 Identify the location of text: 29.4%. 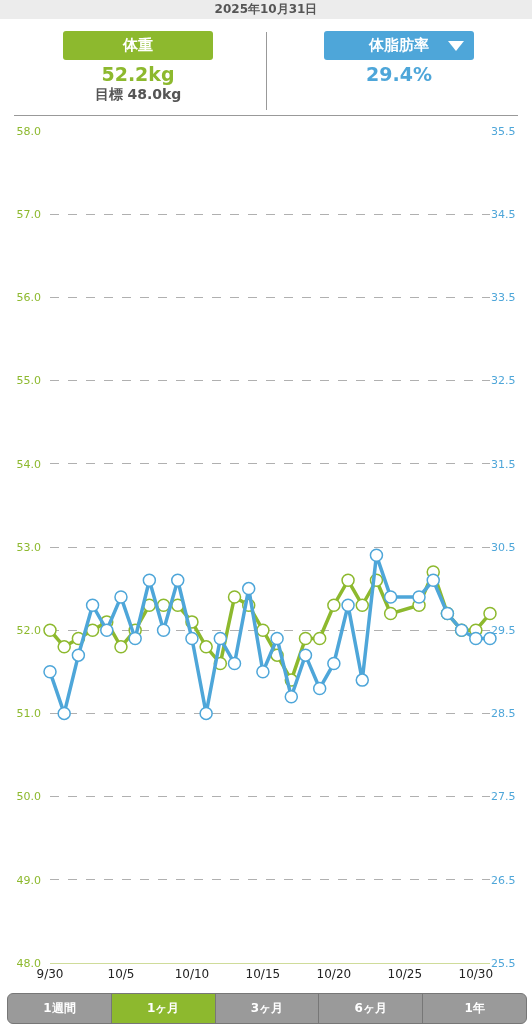
(399, 74).